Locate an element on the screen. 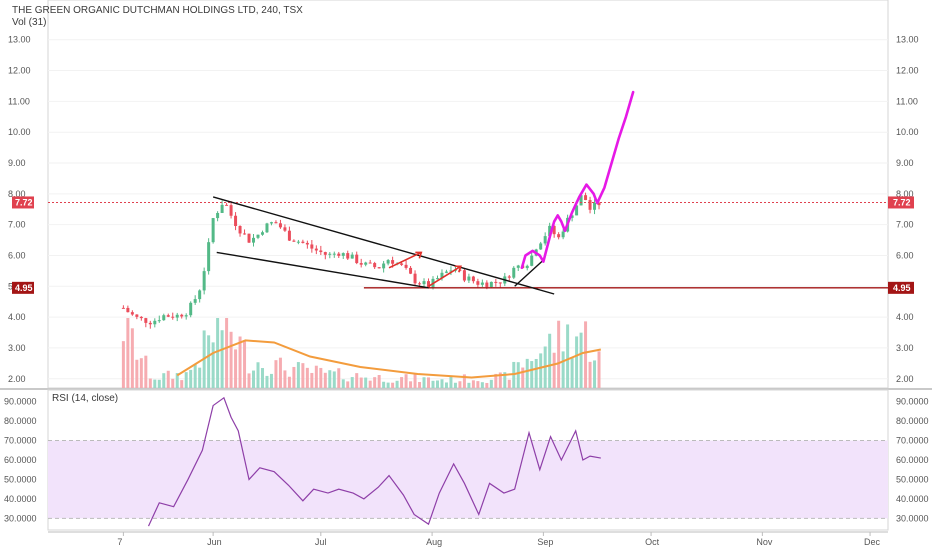 This screenshot has width=932, height=550. price-tick-label-left: 3.00 is located at coordinates (17, 348).